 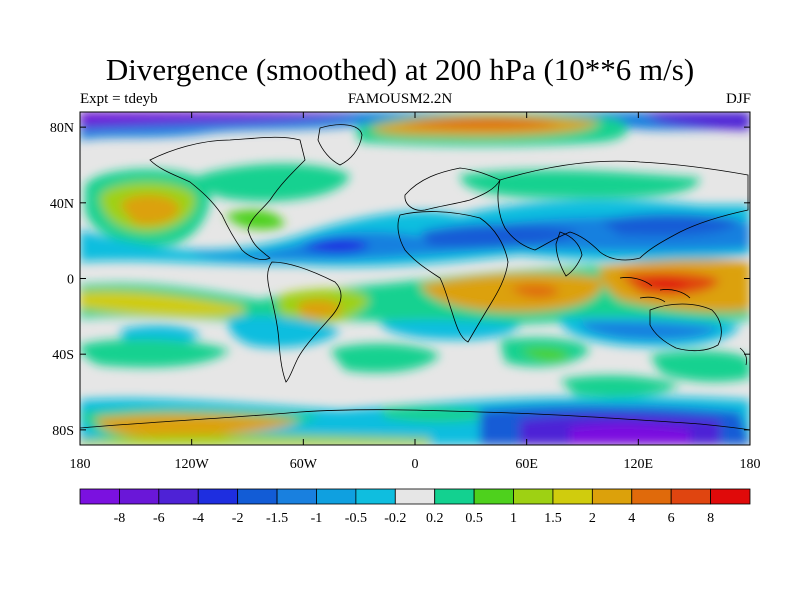 I want to click on colorbar-label: -6, so click(x=159, y=518).